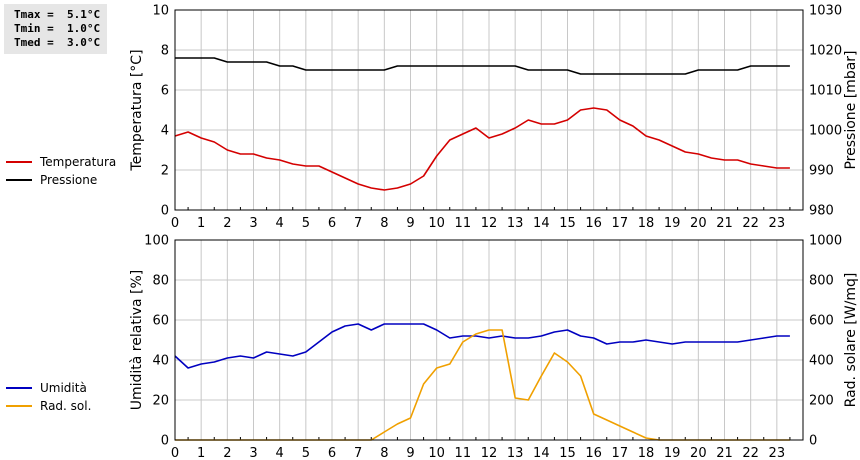  I want to click on panel1-x-tick-label: 5, so click(306, 223).